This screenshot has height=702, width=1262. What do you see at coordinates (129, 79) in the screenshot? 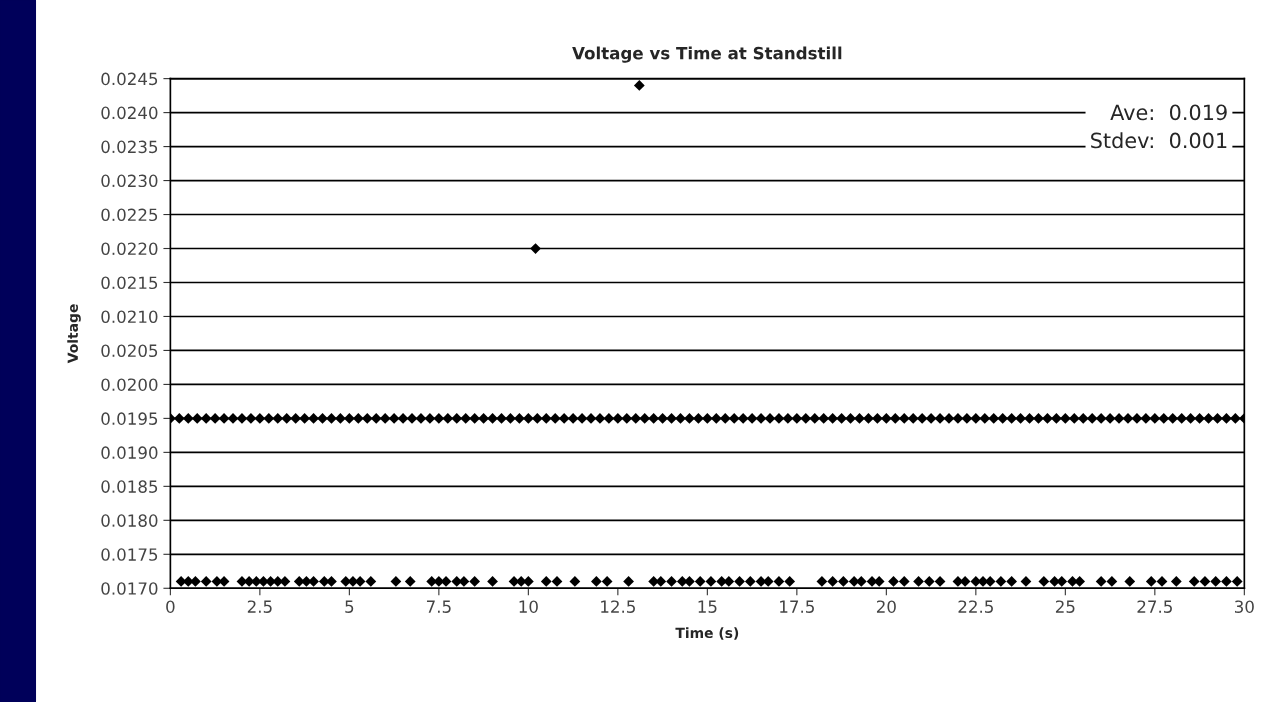
I see `y-tick-label: 0.0245` at bounding box center [129, 79].